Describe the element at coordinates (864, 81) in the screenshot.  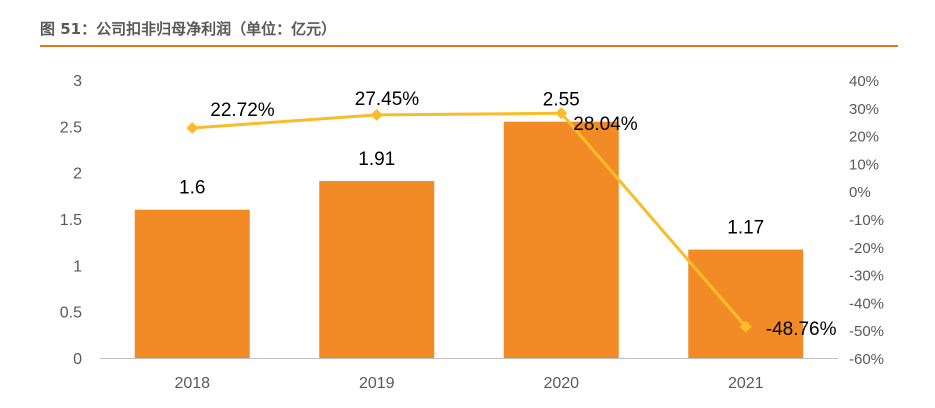
I see `y2-tick-label: 40%` at that location.